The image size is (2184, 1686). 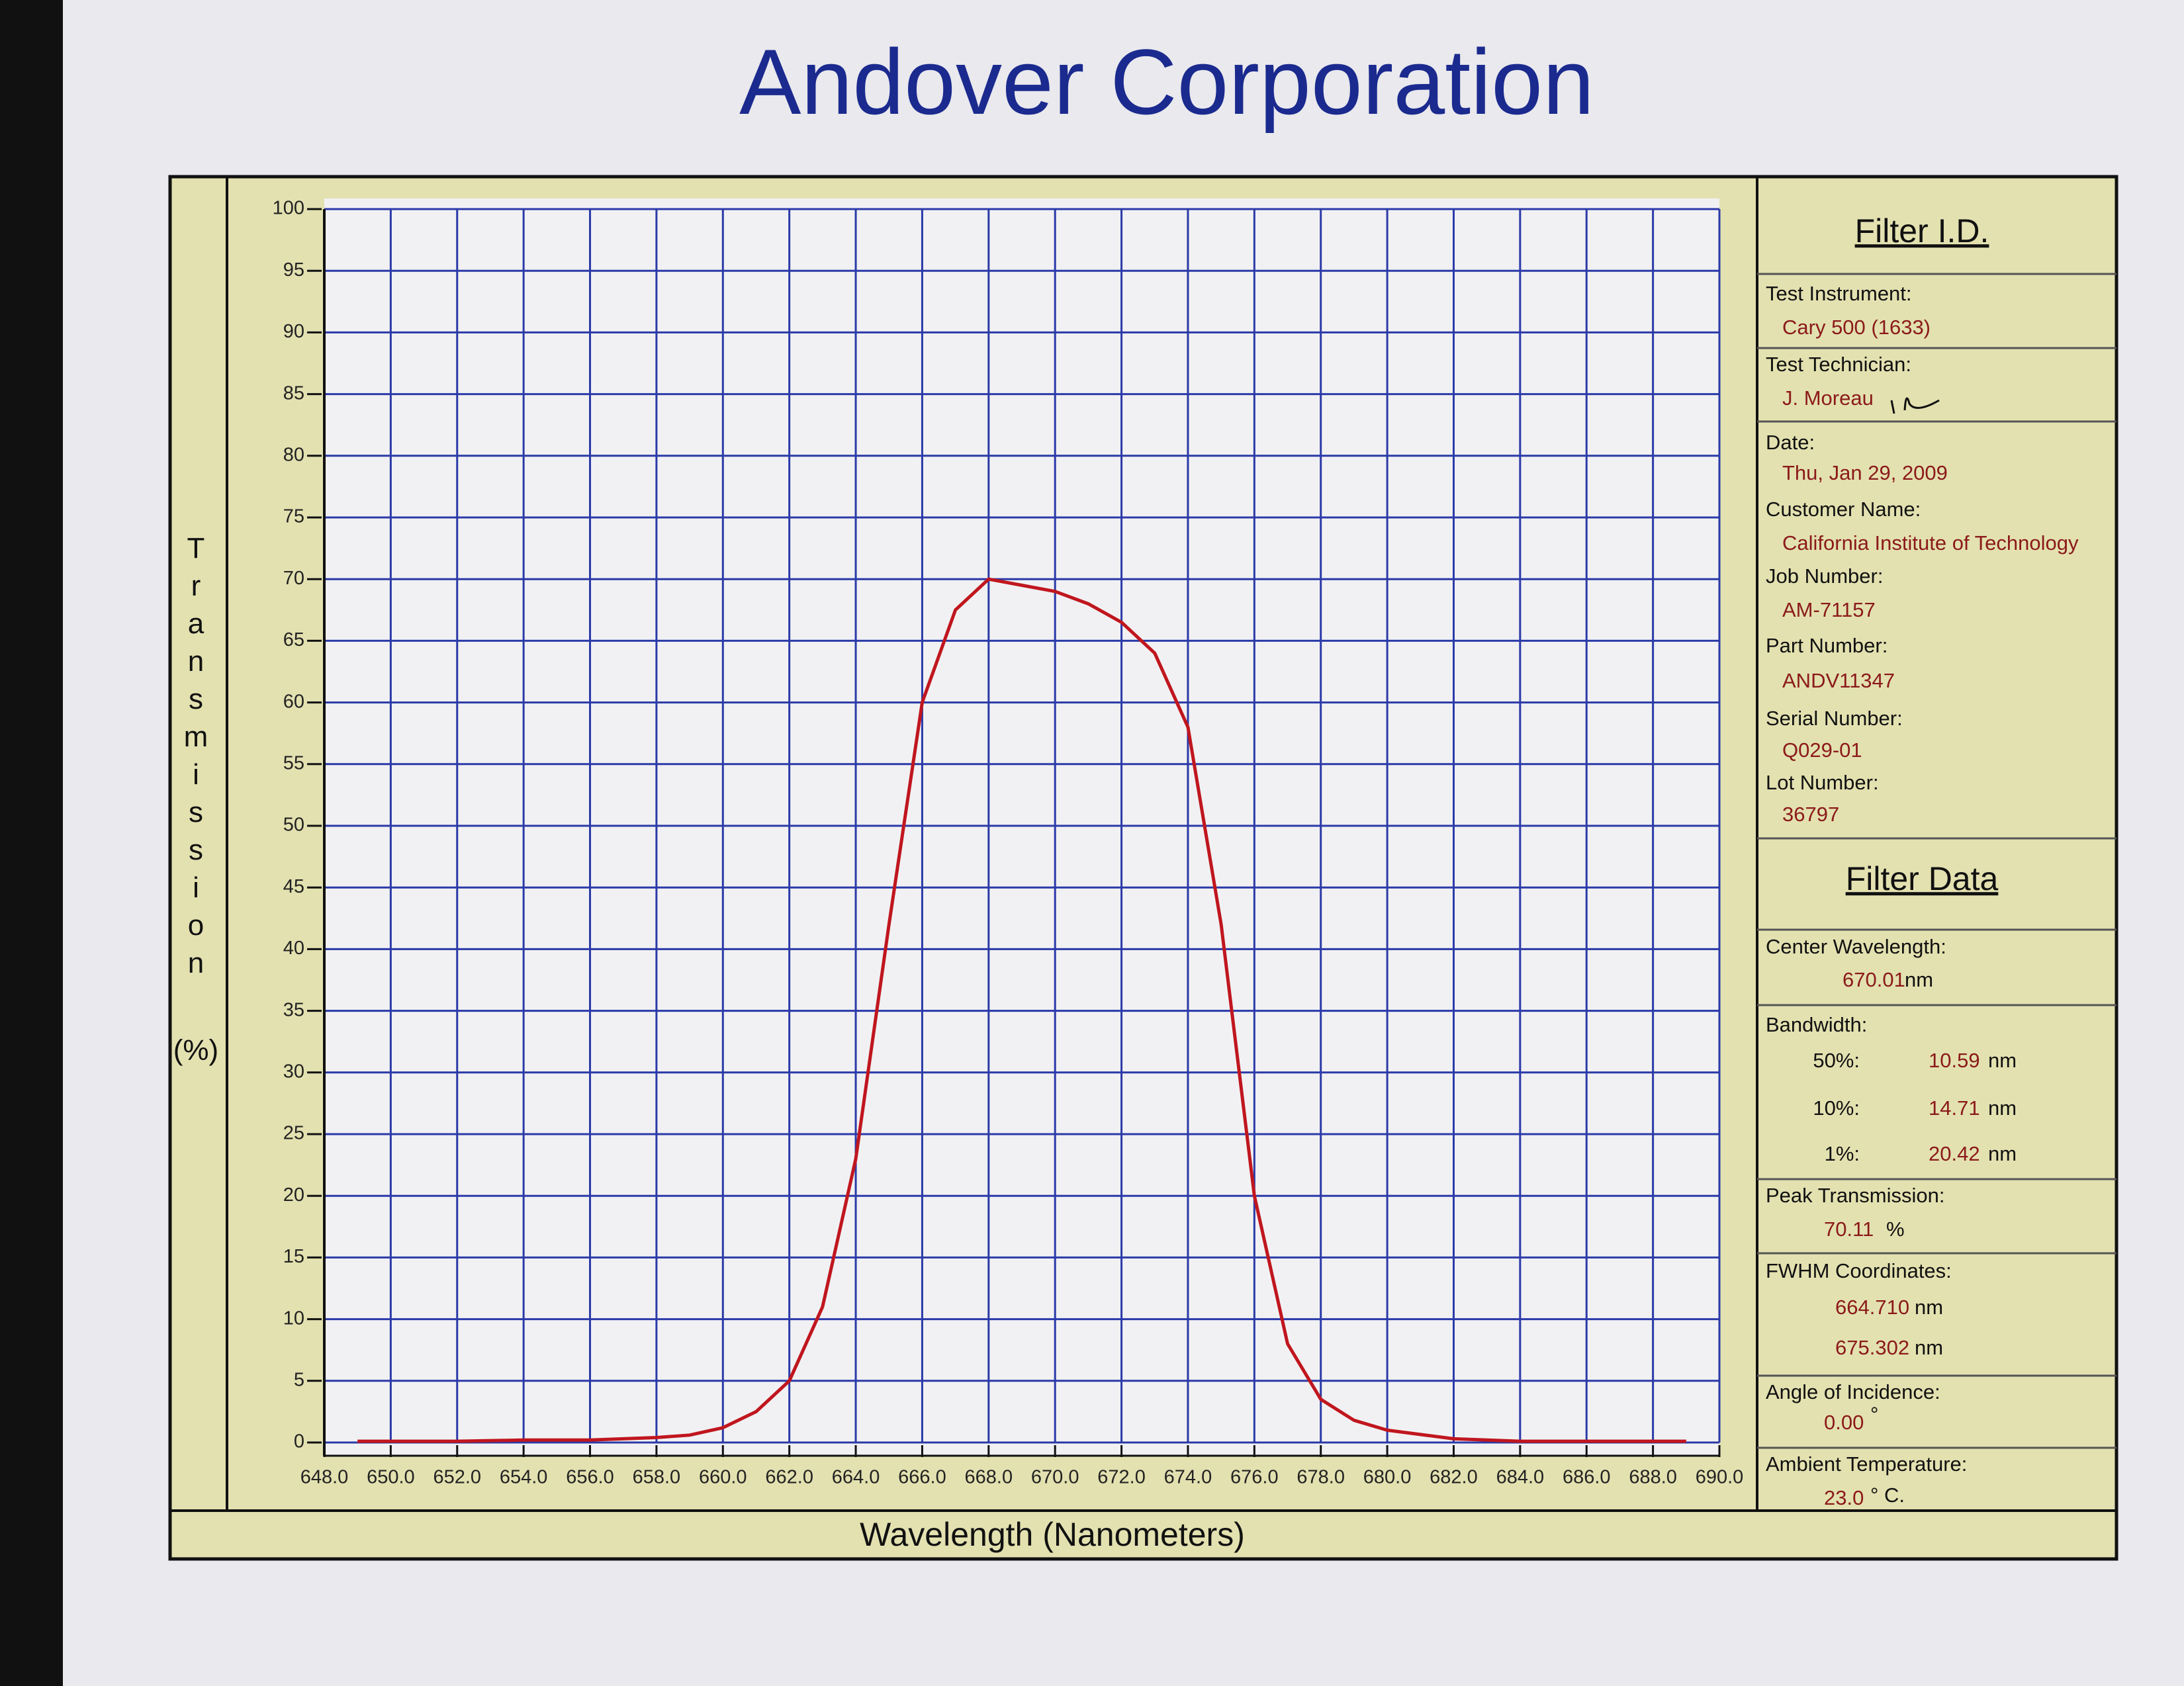 What do you see at coordinates (1849, 1229) in the screenshot?
I see `field-value: 70.11` at bounding box center [1849, 1229].